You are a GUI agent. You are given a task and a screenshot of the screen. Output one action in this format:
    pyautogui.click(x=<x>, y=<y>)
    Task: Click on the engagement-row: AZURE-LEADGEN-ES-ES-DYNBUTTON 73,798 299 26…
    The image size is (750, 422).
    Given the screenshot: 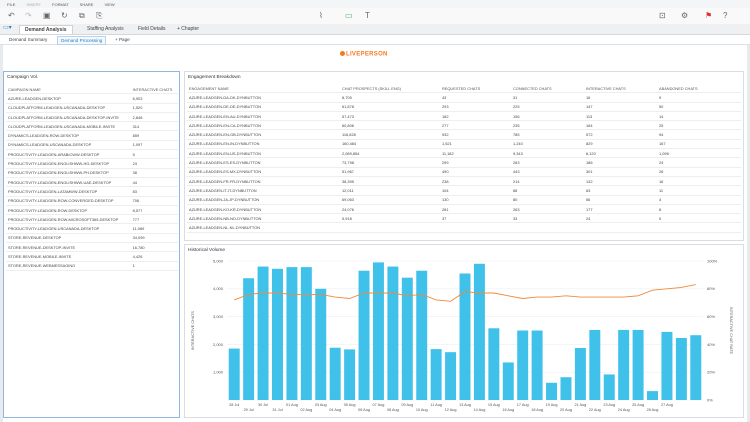 What is the action you would take?
    pyautogui.click(x=464, y=162)
    